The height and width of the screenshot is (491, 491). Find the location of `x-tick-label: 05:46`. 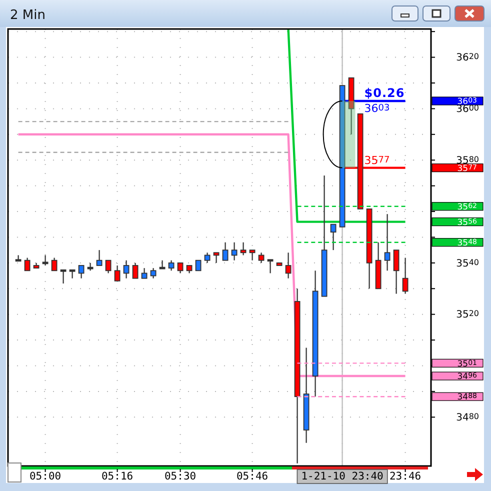

x-tick-label: 05:46 is located at coordinates (252, 476).